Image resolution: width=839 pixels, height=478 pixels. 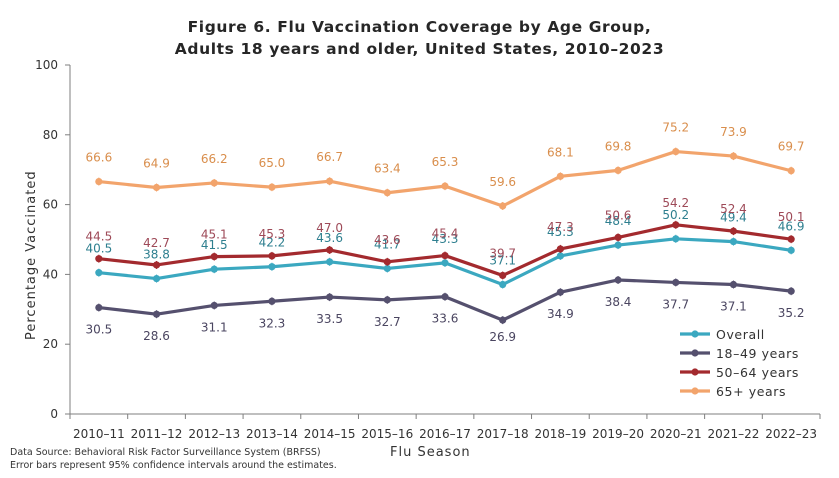 I want to click on data-label: 65.0, so click(x=272, y=163).